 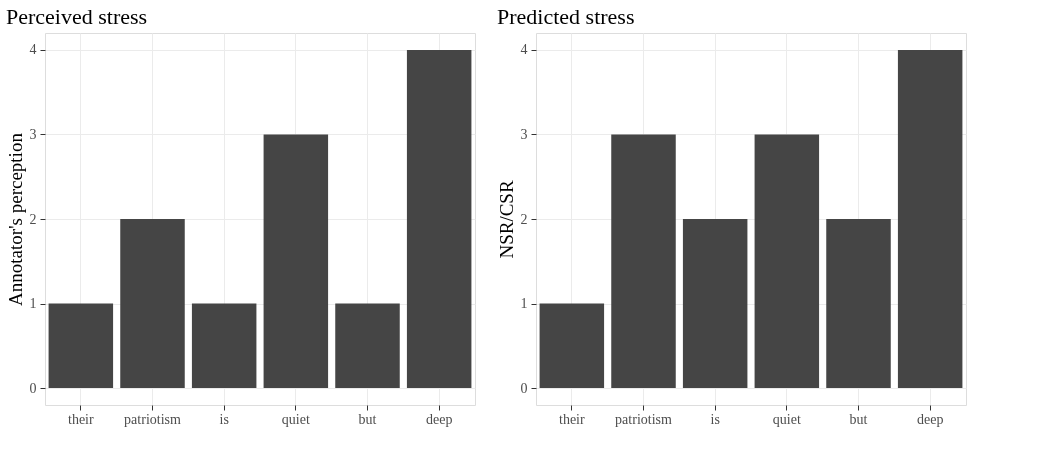 I want to click on y-axis-title: Annotator's perception, so click(x=15, y=219).